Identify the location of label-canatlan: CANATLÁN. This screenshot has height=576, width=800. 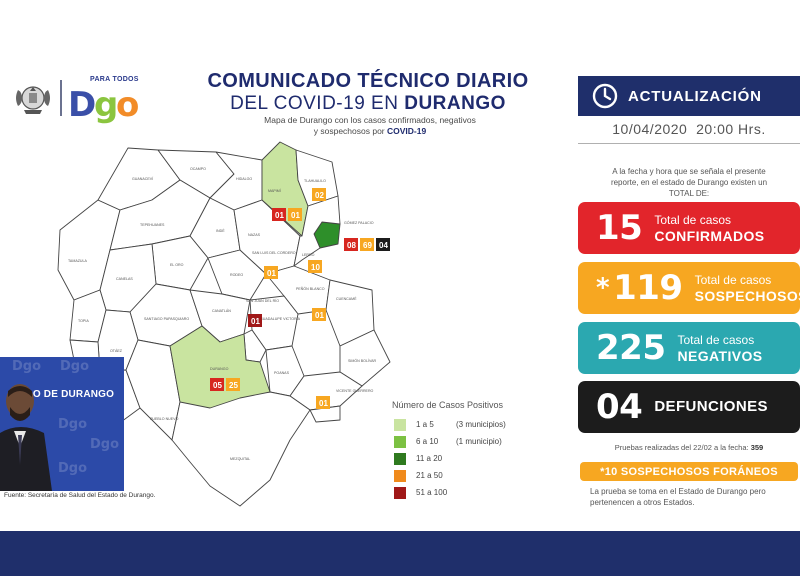
(221, 311).